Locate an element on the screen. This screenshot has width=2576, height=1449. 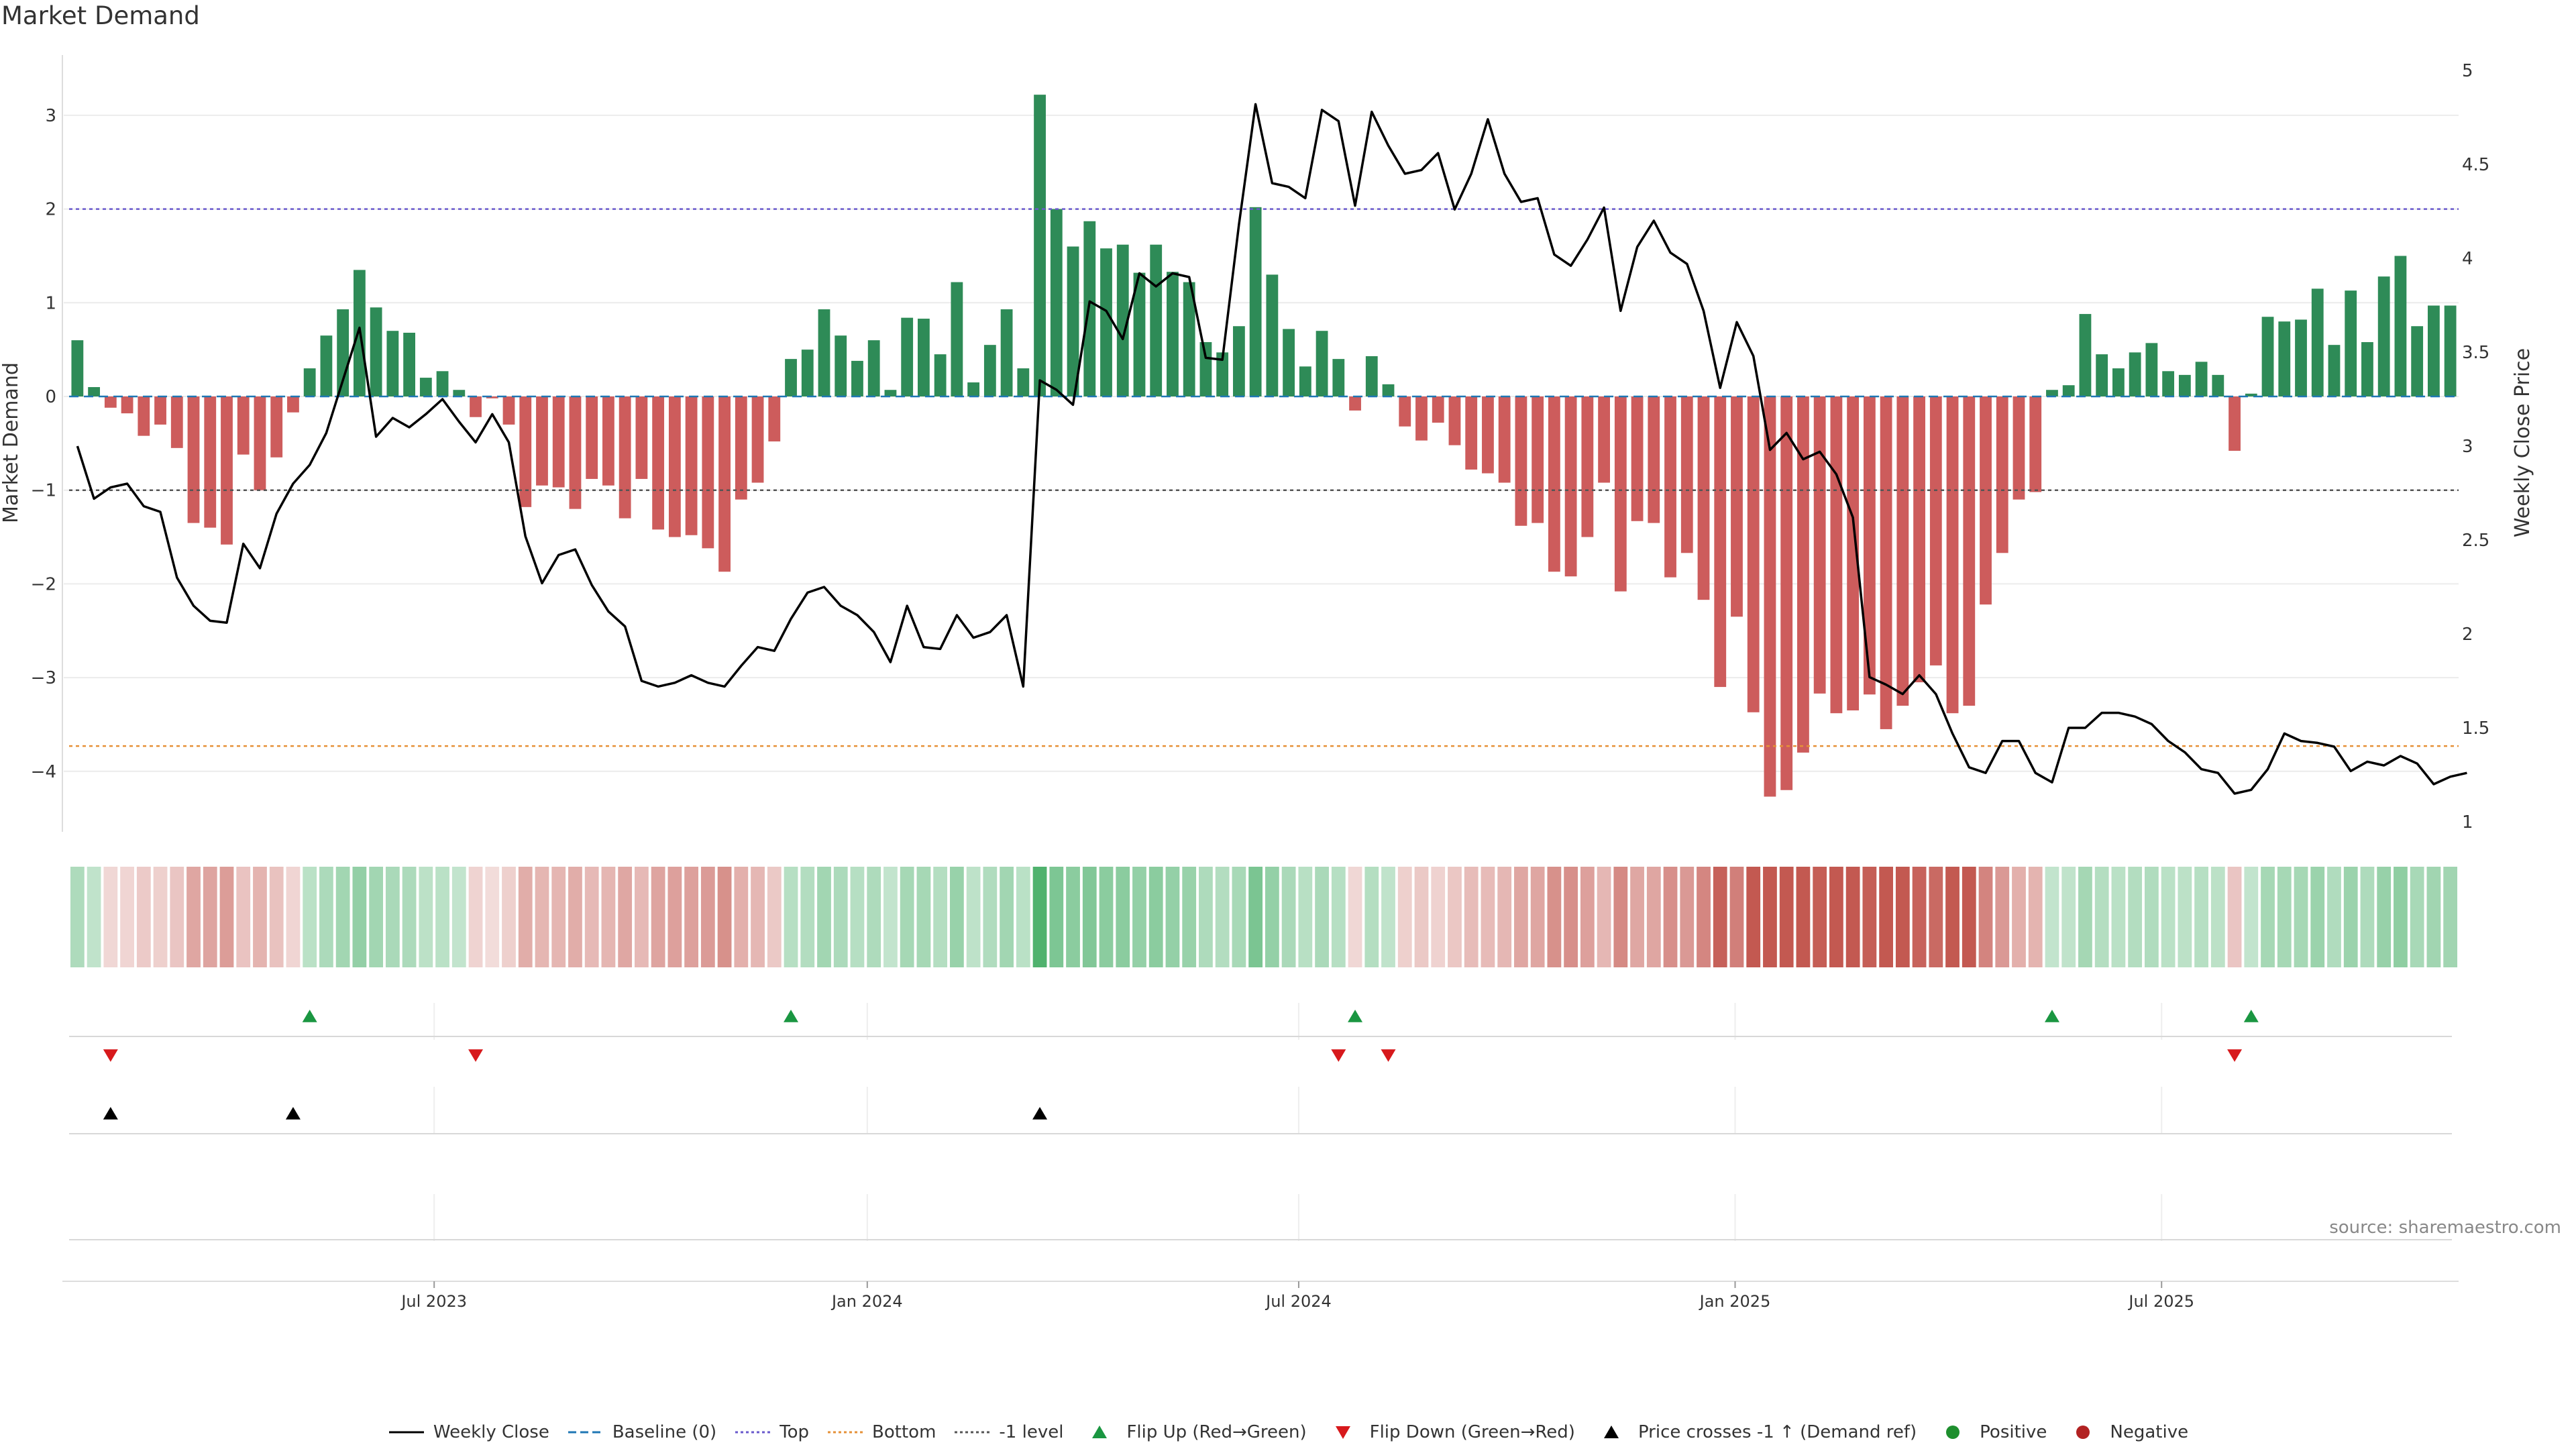
legend-label: Top is located at coordinates (795, 1432).